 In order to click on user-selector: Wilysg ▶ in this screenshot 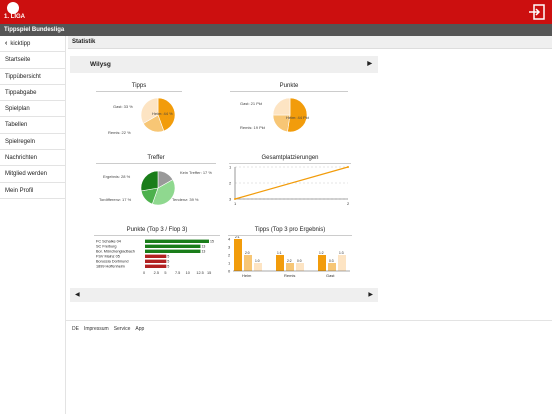, I will do `click(224, 64)`.